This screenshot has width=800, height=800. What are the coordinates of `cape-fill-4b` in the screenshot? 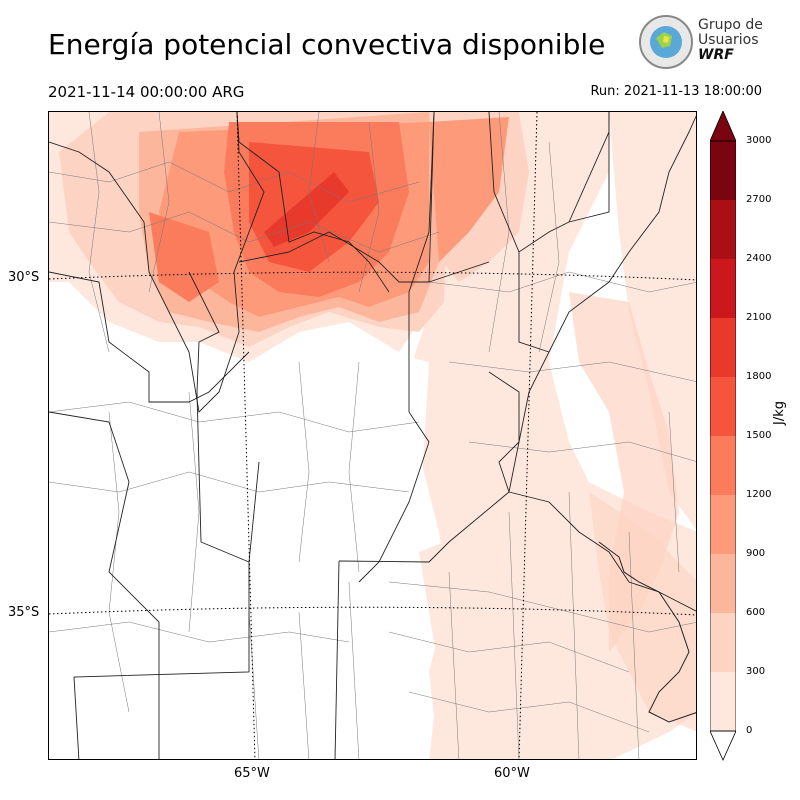 It's located at (184, 257).